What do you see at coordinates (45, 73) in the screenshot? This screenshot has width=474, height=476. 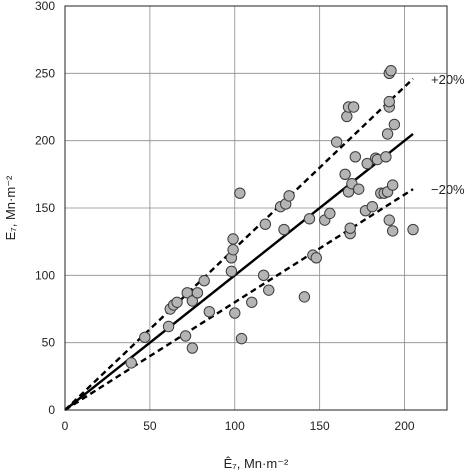 I see `y-tick-label: 250` at bounding box center [45, 73].